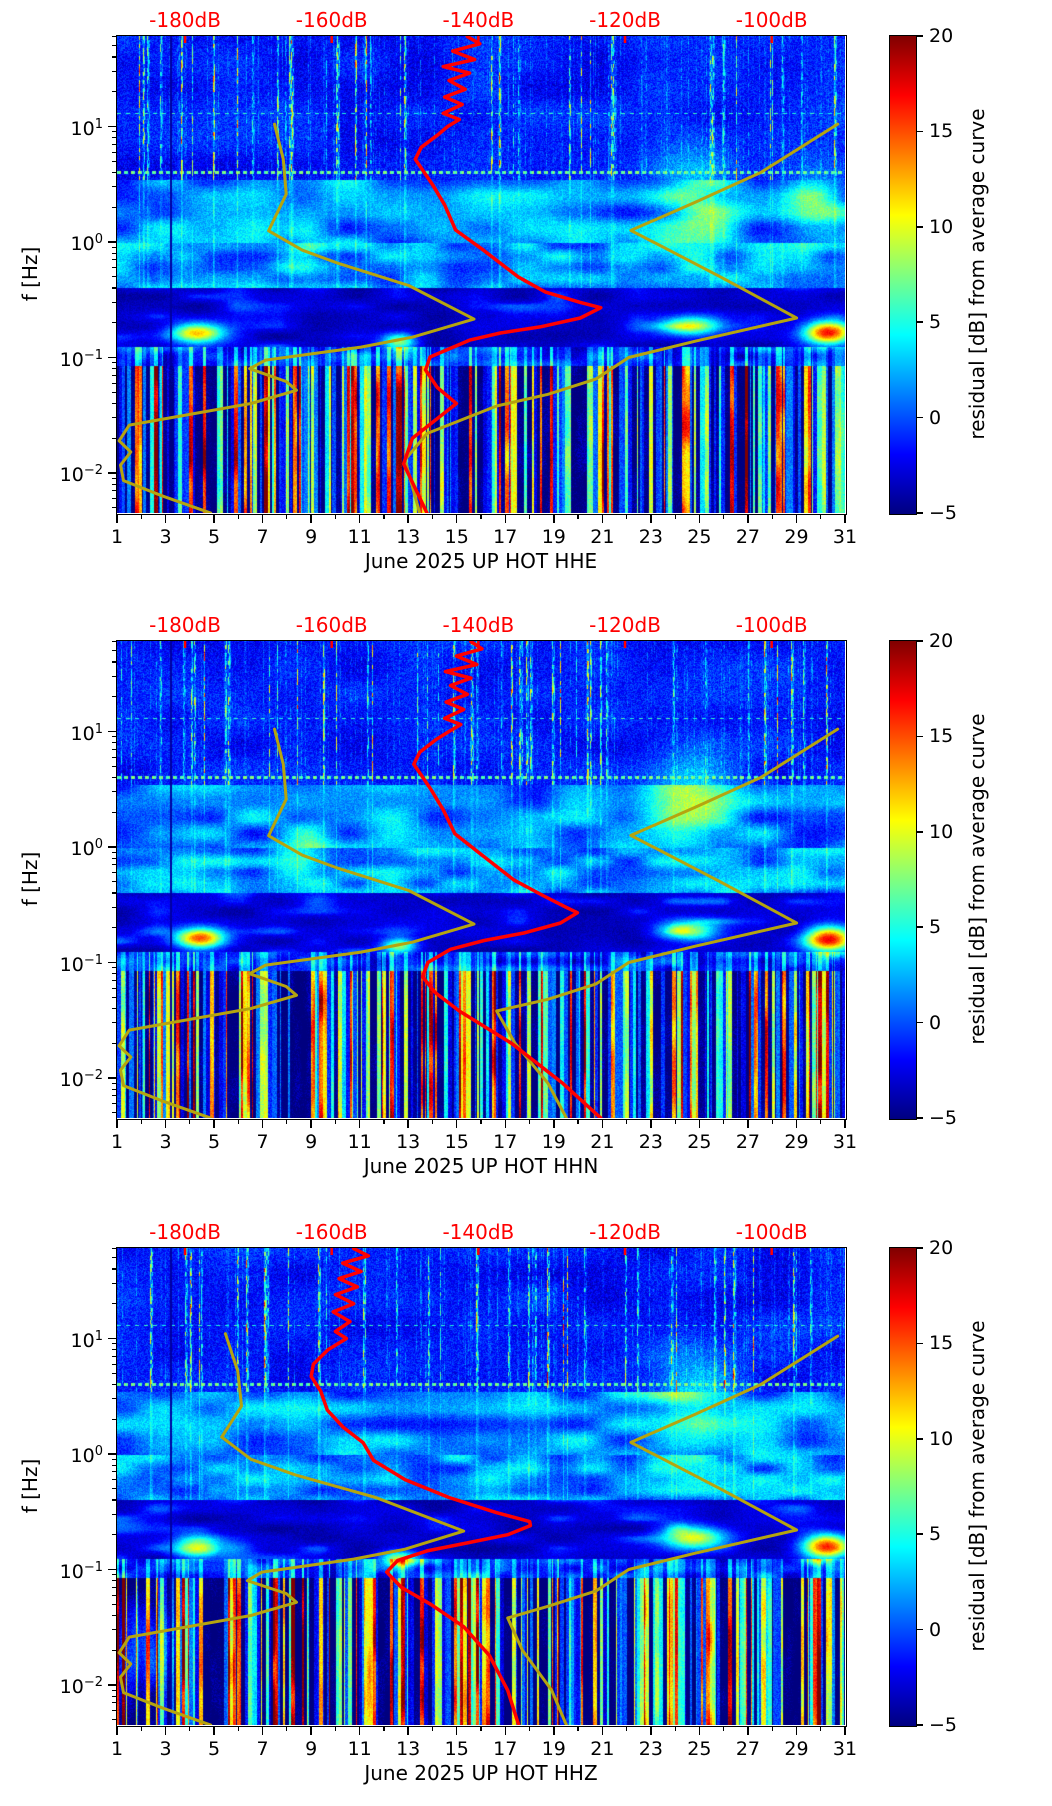  Describe the element at coordinates (941, 226) in the screenshot. I see `colorbar-tick-label: 10` at that location.